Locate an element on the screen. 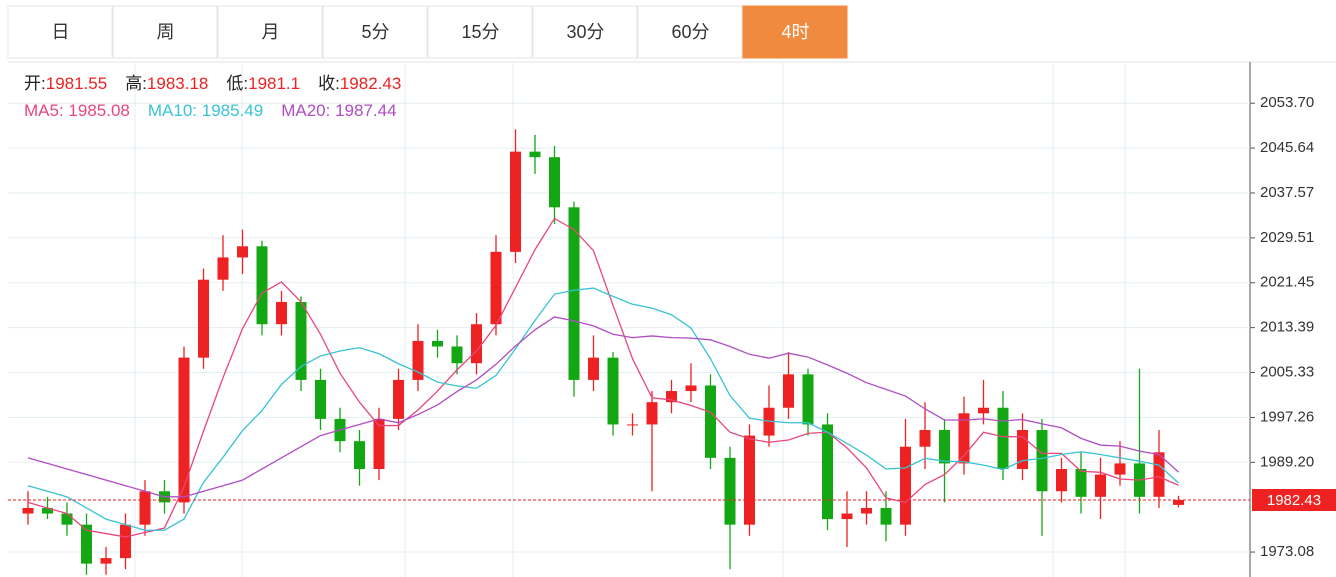 The image size is (1336, 577). tab: 30分 is located at coordinates (585, 32).